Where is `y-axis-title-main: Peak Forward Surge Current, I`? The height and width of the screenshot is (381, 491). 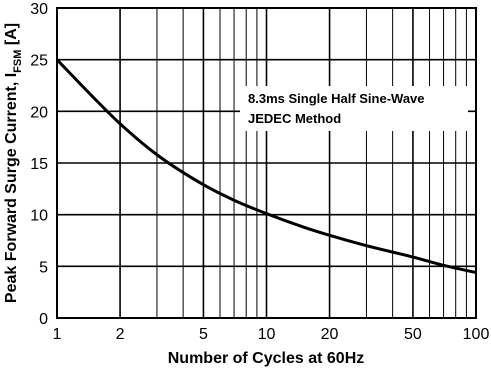 y-axis-title-main: Peak Forward Surge Current, I is located at coordinates (11, 188).